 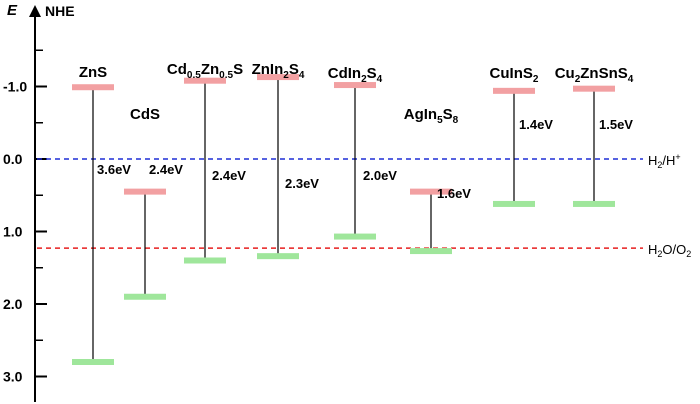 What do you see at coordinates (669, 250) in the screenshot?
I see `h2o-o2-label: H2O/O2` at bounding box center [669, 250].